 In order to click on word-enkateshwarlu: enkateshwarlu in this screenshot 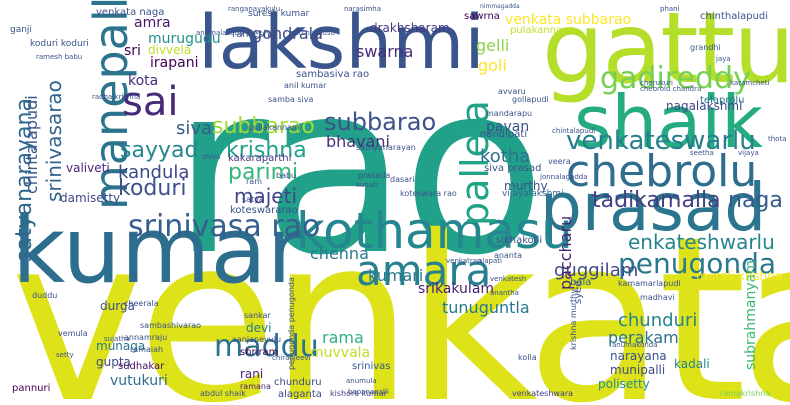, I will do `click(701, 242)`.